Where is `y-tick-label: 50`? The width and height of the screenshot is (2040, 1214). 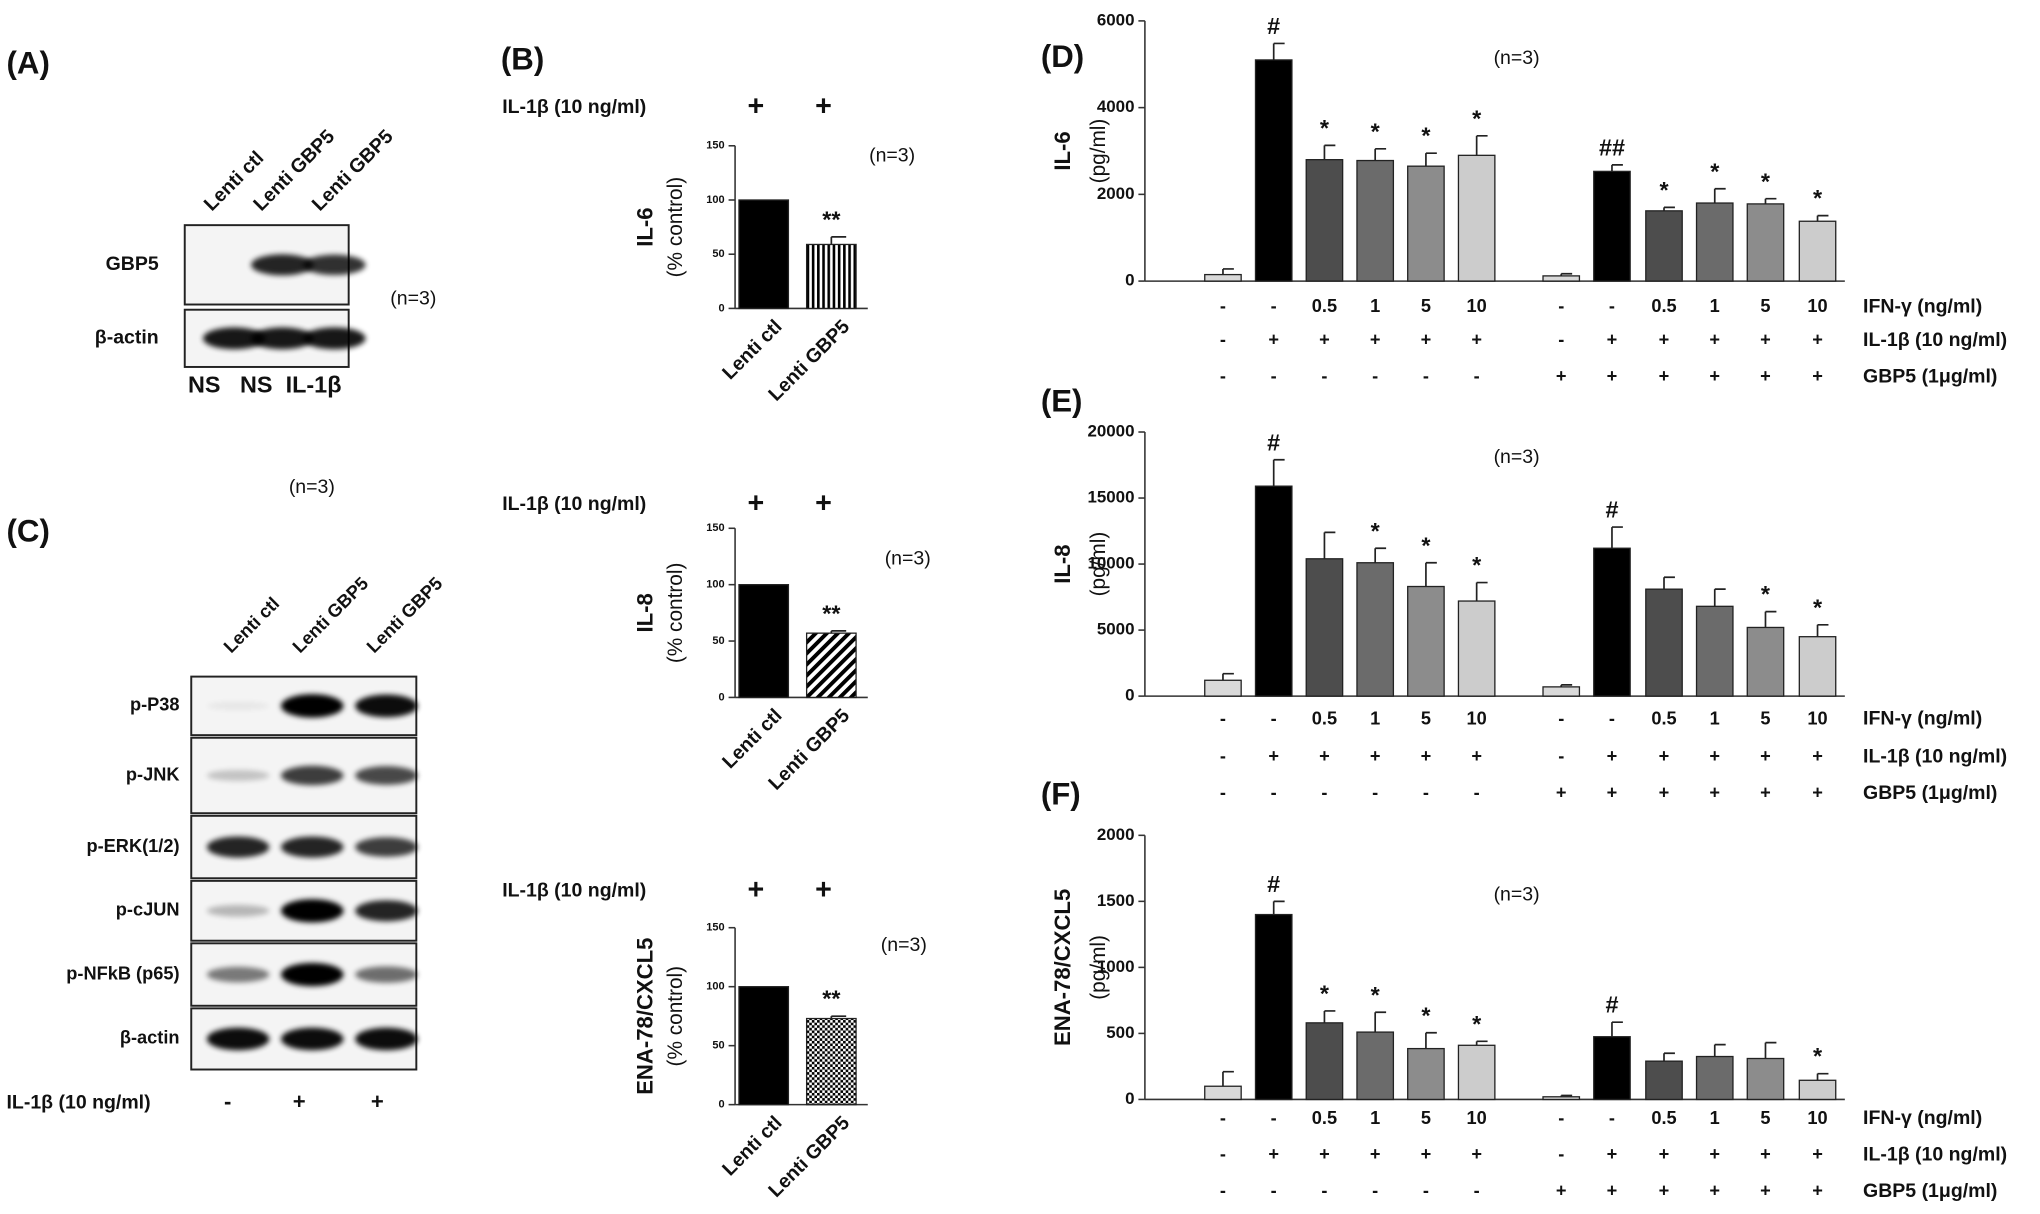 y-tick-label: 50 is located at coordinates (718, 1046).